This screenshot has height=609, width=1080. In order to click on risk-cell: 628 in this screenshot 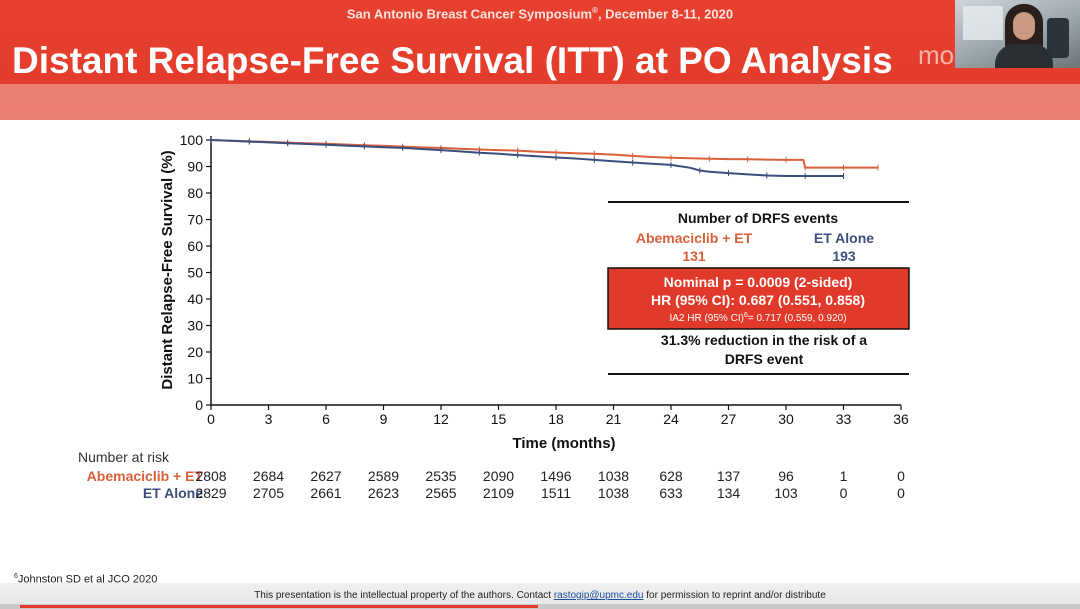, I will do `click(671, 476)`.